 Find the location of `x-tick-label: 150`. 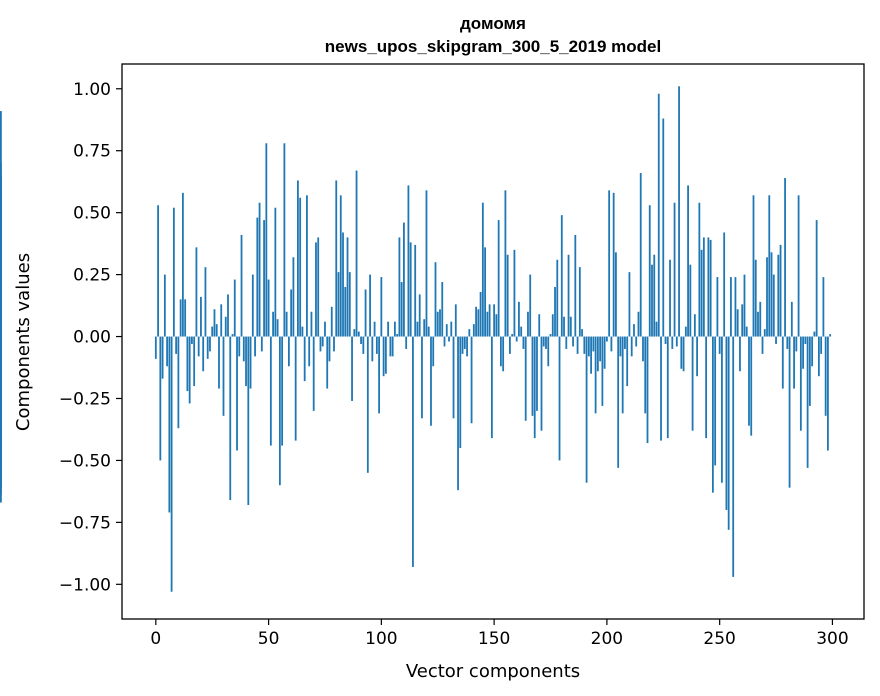

x-tick-label: 150 is located at coordinates (494, 639).